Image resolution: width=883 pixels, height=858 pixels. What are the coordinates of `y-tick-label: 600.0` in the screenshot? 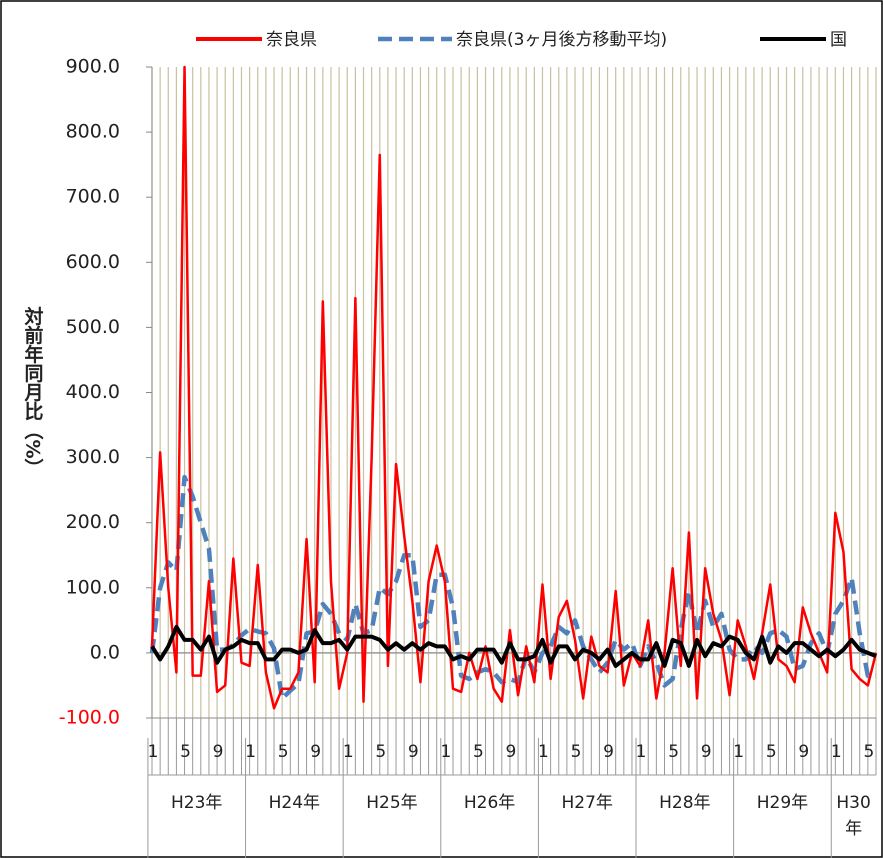 It's located at (93, 262).